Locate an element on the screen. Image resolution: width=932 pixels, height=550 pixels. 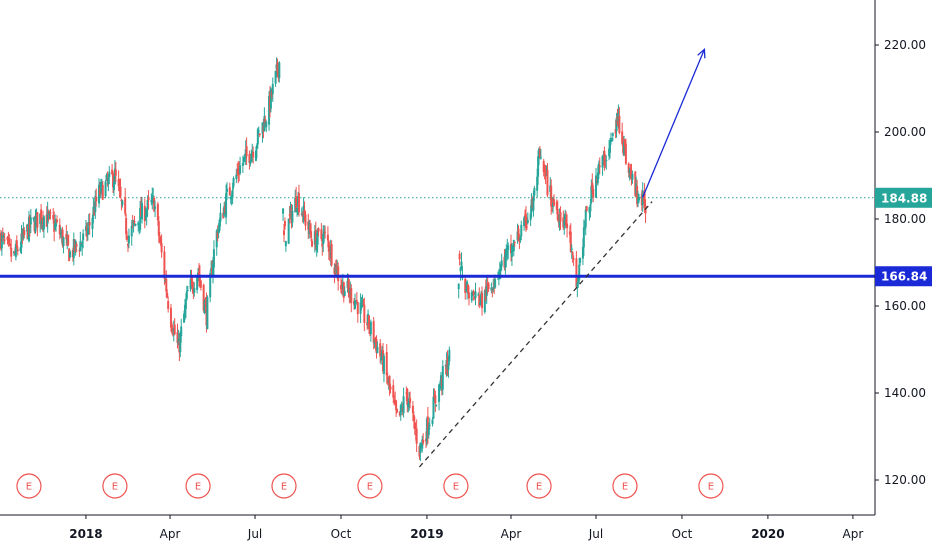
price-tick-label: 180.00 is located at coordinates (905, 219).